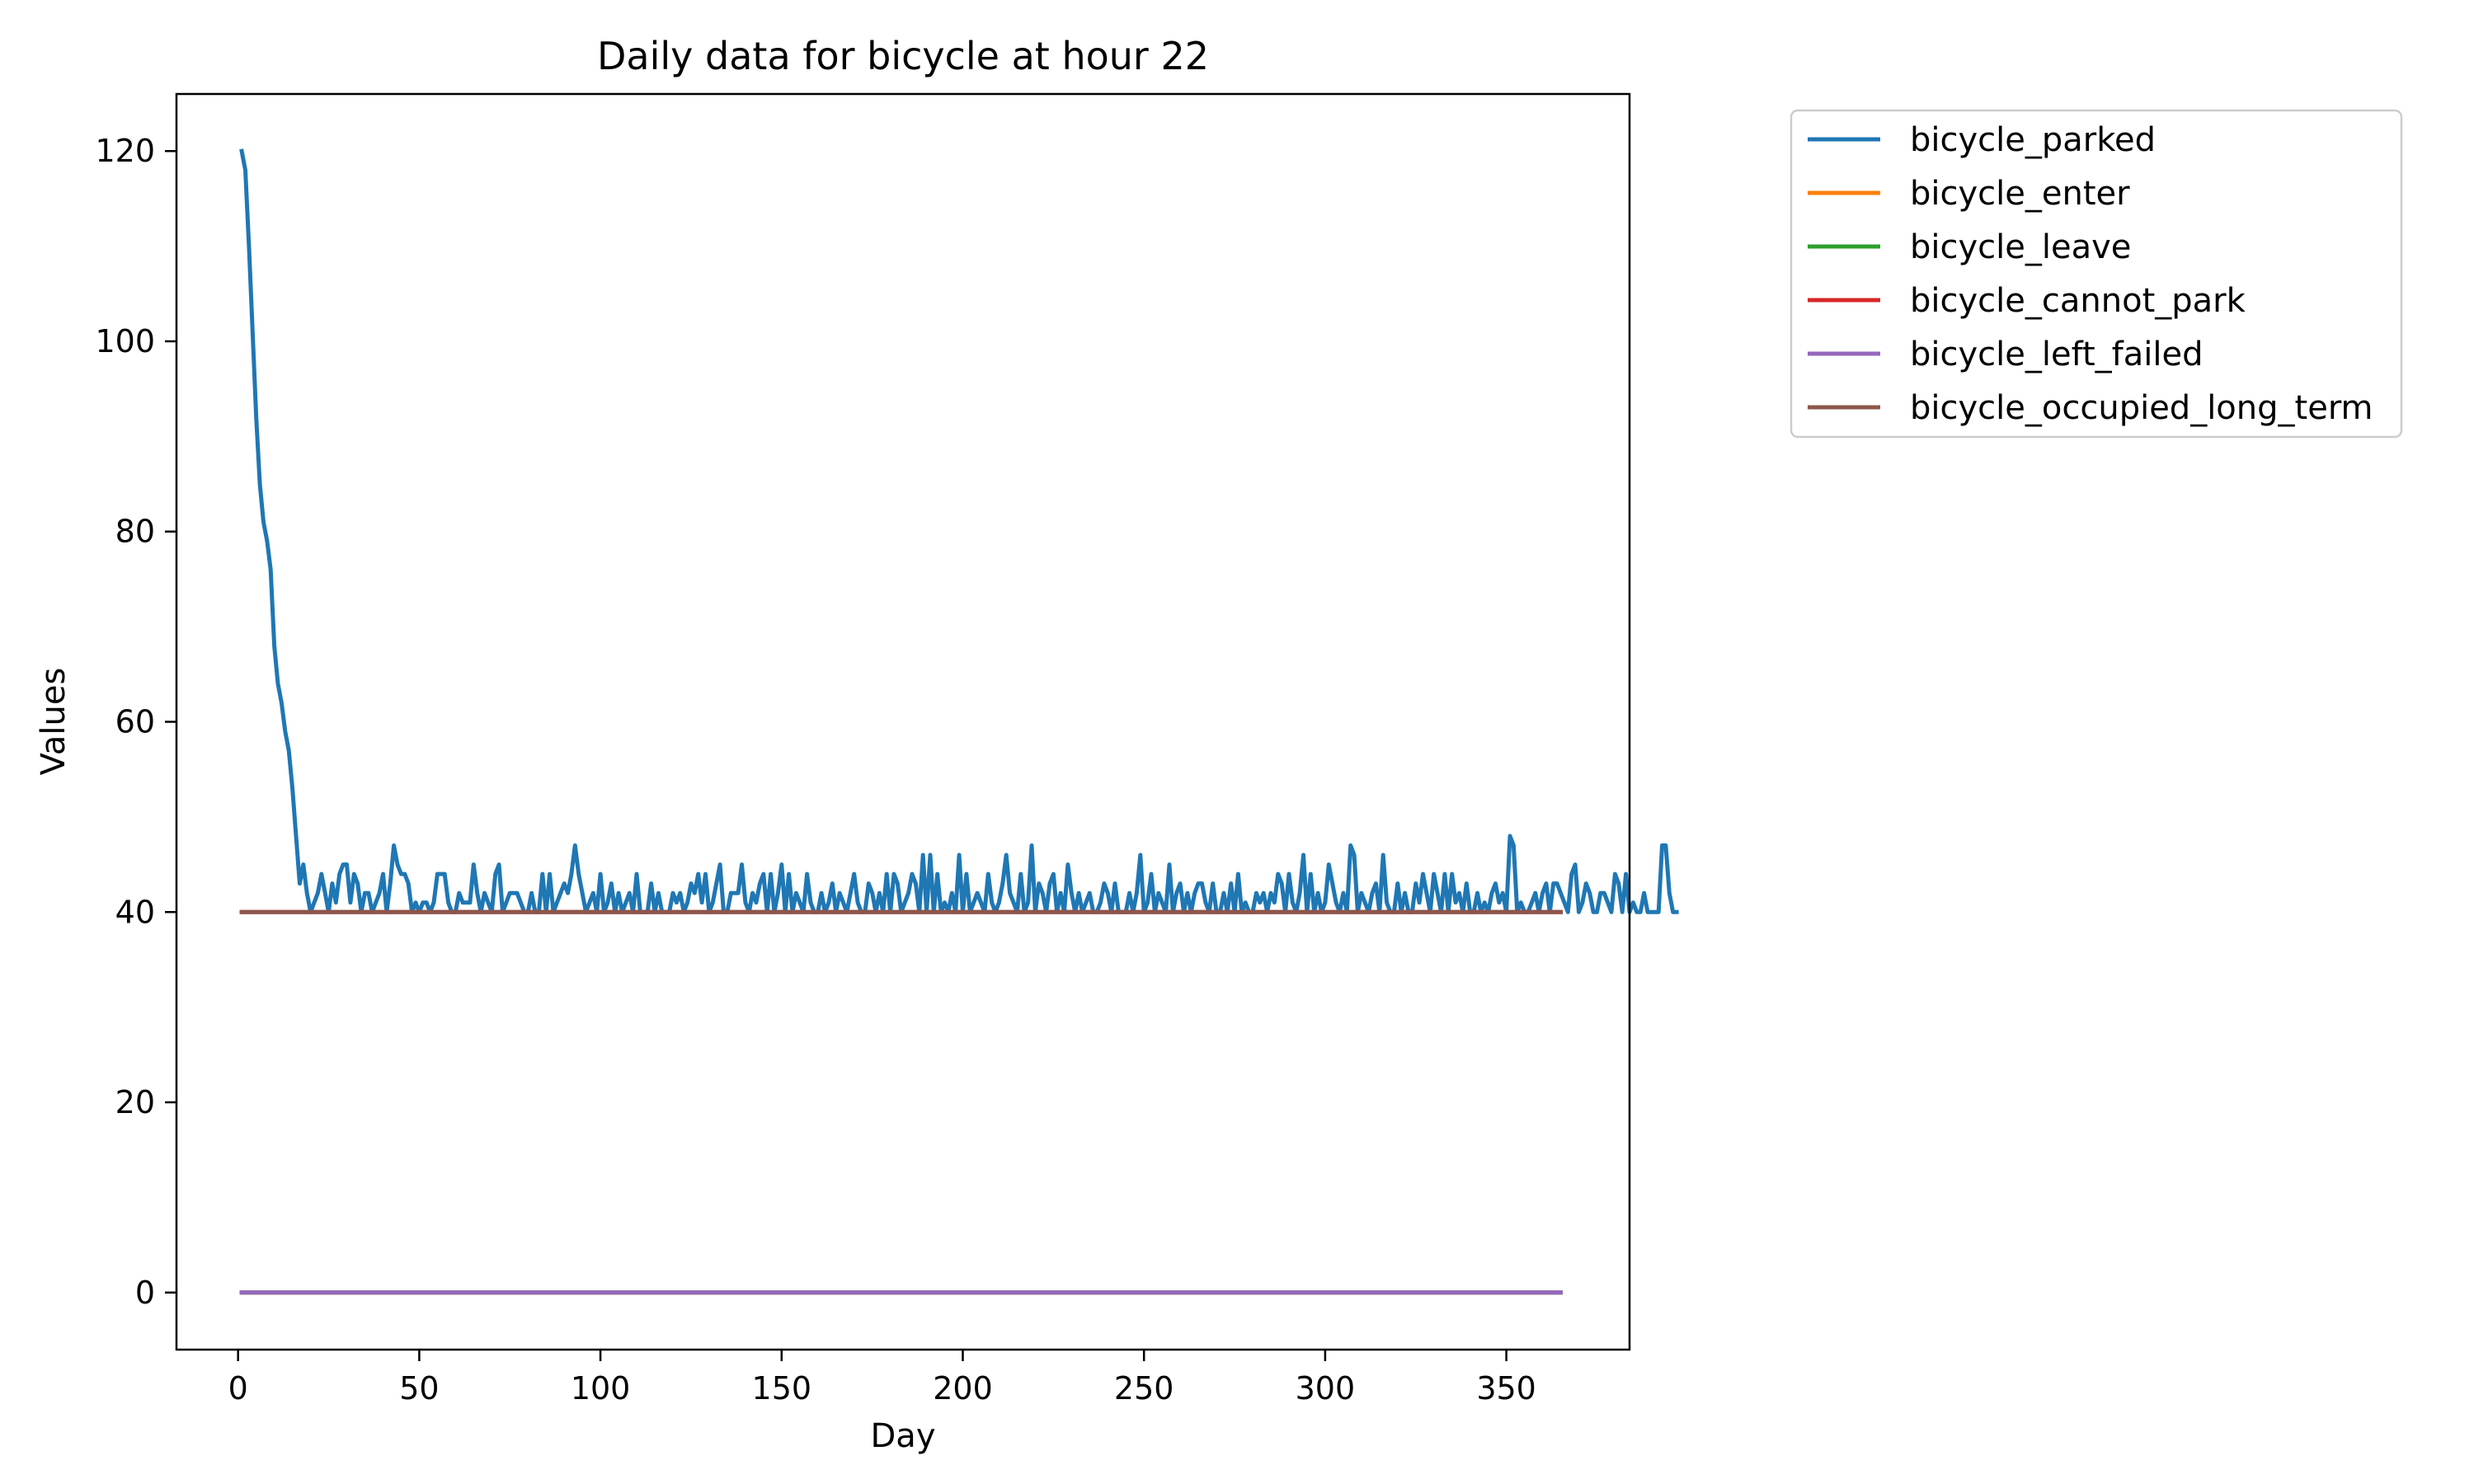 This screenshot has height=1484, width=2474. What do you see at coordinates (2141, 408) in the screenshot?
I see `legend-label-bicycle-occupied-long-term: bicycle_occupied_long_term` at bounding box center [2141, 408].